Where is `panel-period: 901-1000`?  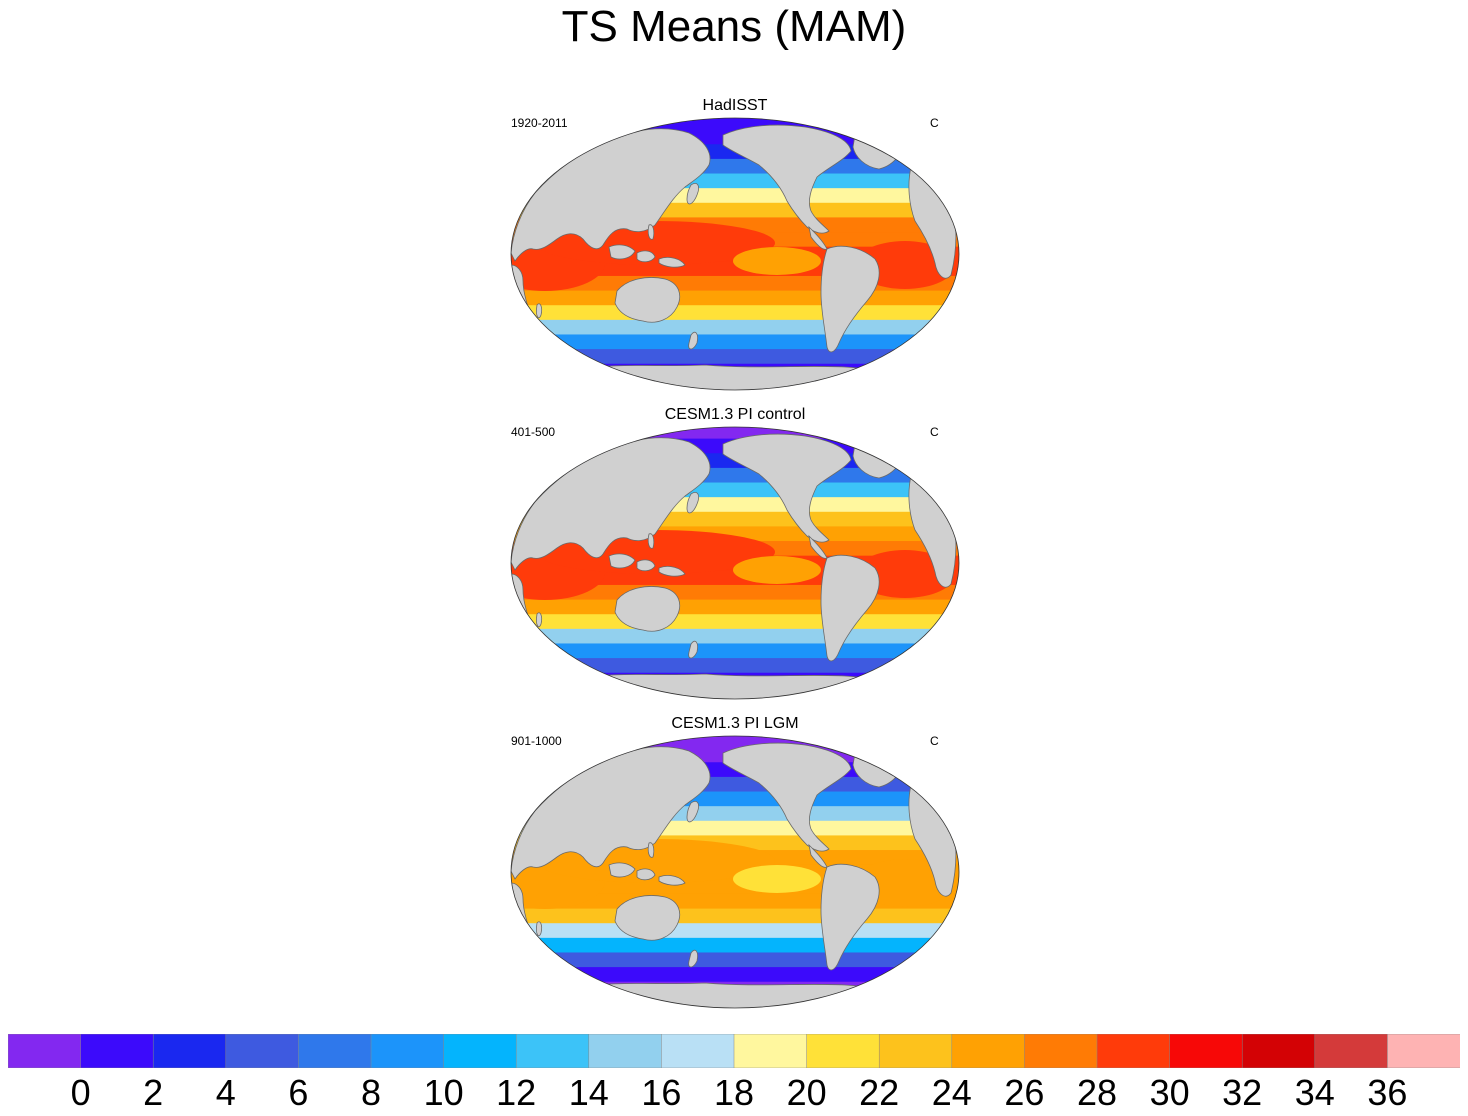 panel-period: 901-1000 is located at coordinates (536, 741).